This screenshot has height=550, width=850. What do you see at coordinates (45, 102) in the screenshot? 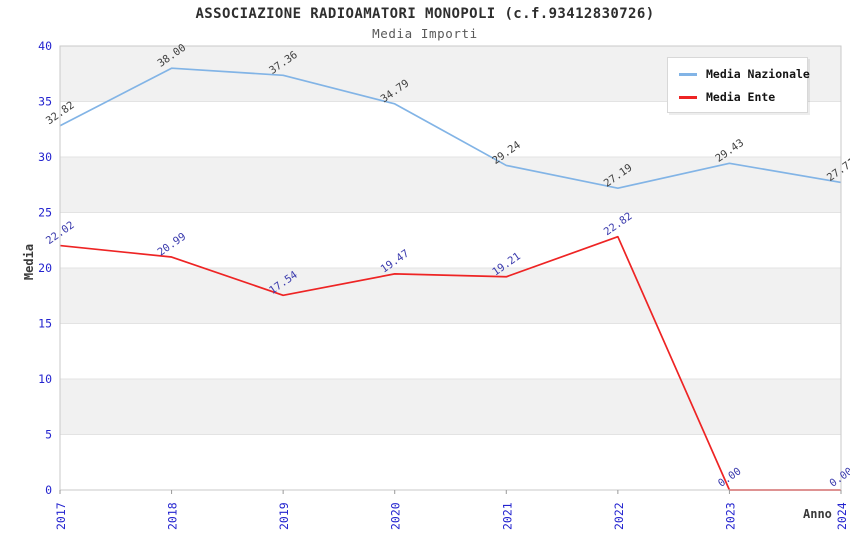
I see `y-tick-label: 35` at bounding box center [45, 102].